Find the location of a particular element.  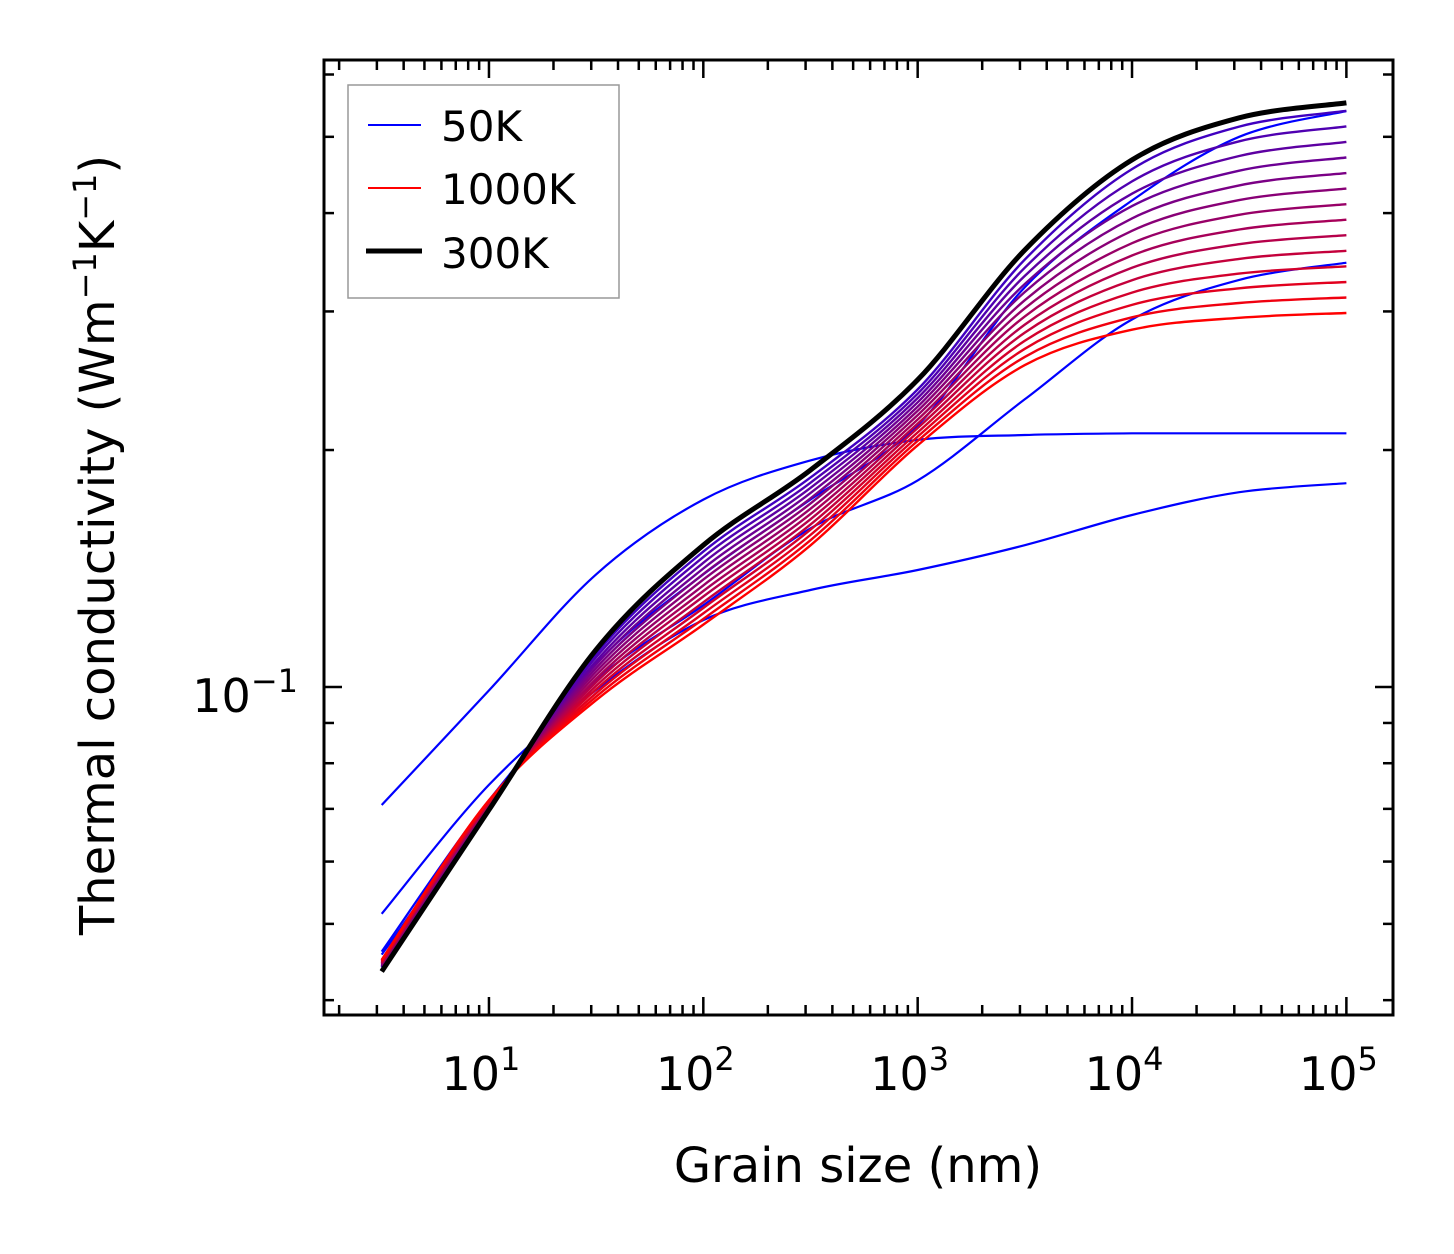

x-tick-label: 10⁵ is located at coordinates (1338, 1070).